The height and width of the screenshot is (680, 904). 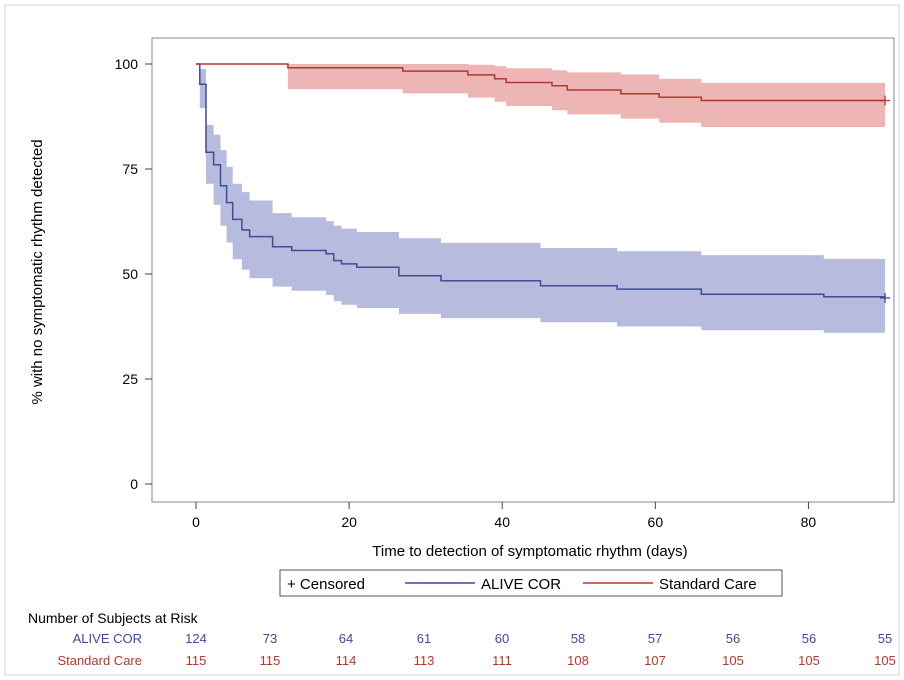 What do you see at coordinates (113, 618) in the screenshot?
I see `risk-table-title: Number of Subjects at Risk` at bounding box center [113, 618].